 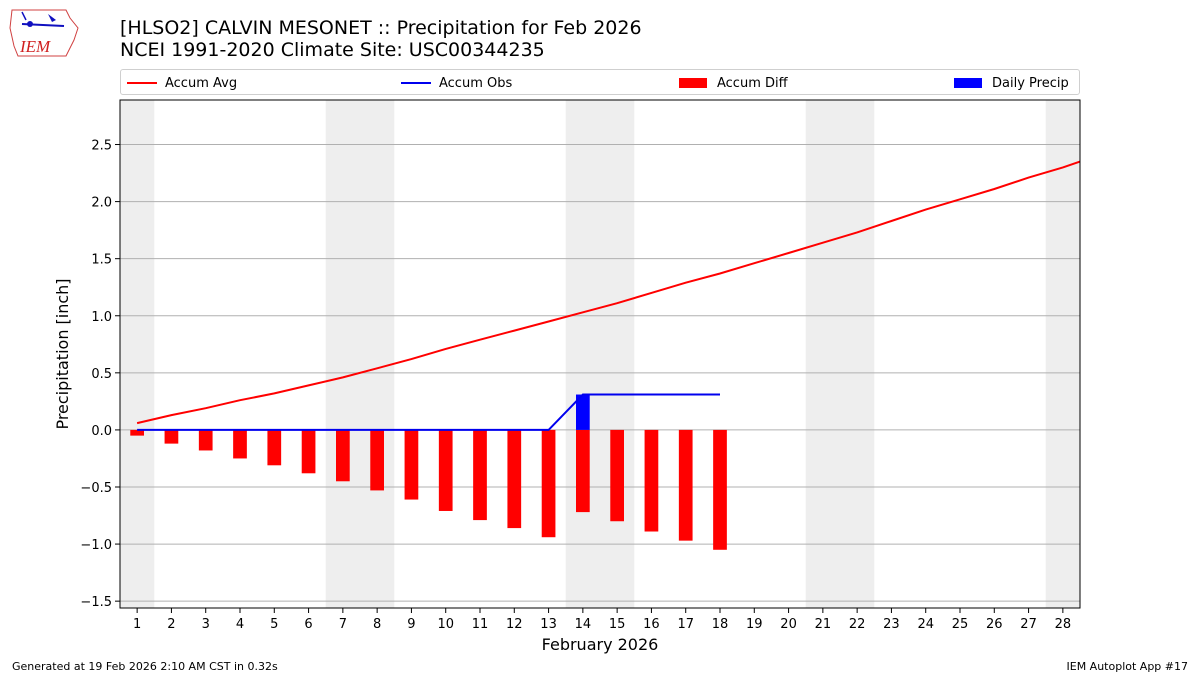 I want to click on bars, so click(x=428, y=472).